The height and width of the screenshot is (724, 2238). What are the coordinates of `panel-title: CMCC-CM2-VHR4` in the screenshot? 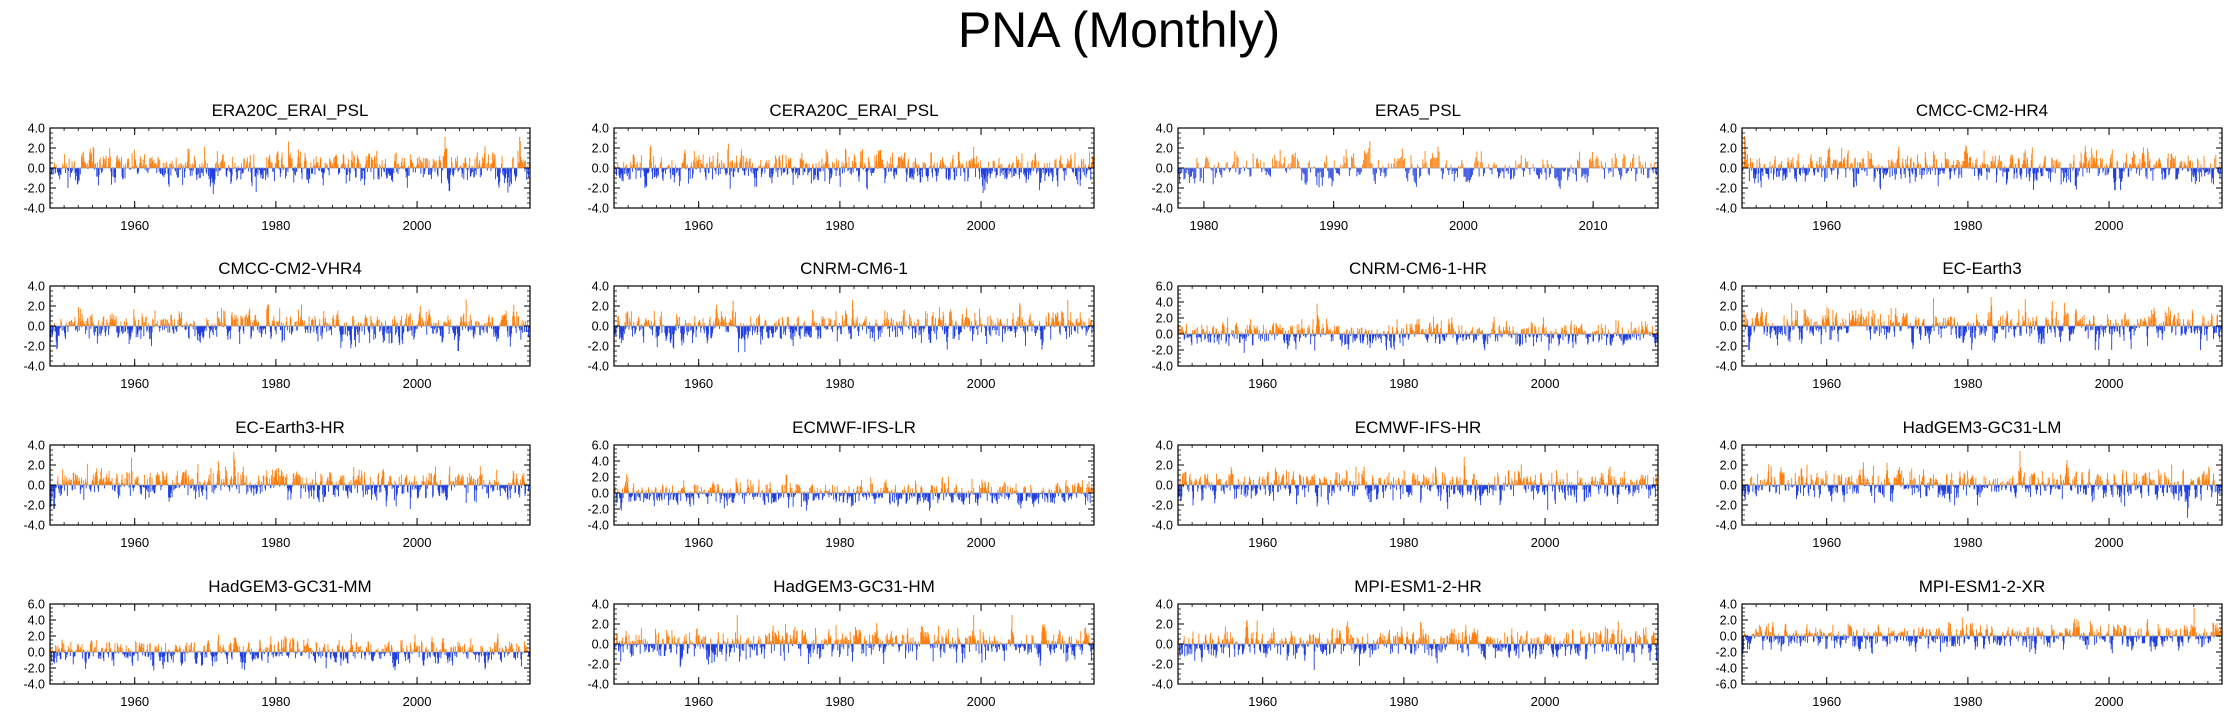 It's located at (290, 268).